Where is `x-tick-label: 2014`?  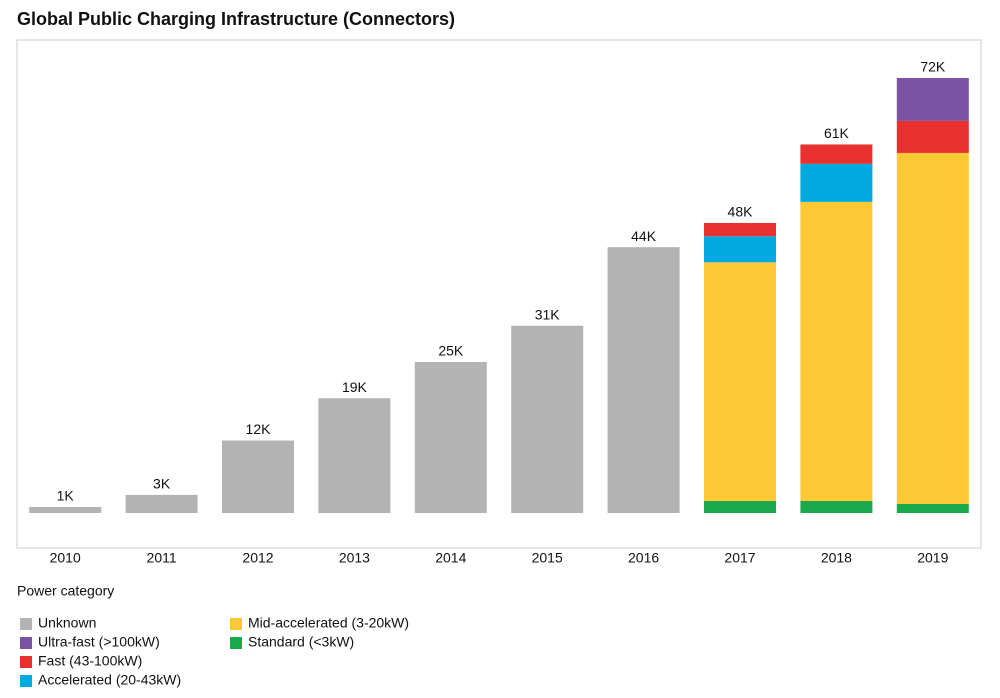 x-tick-label: 2014 is located at coordinates (450, 558).